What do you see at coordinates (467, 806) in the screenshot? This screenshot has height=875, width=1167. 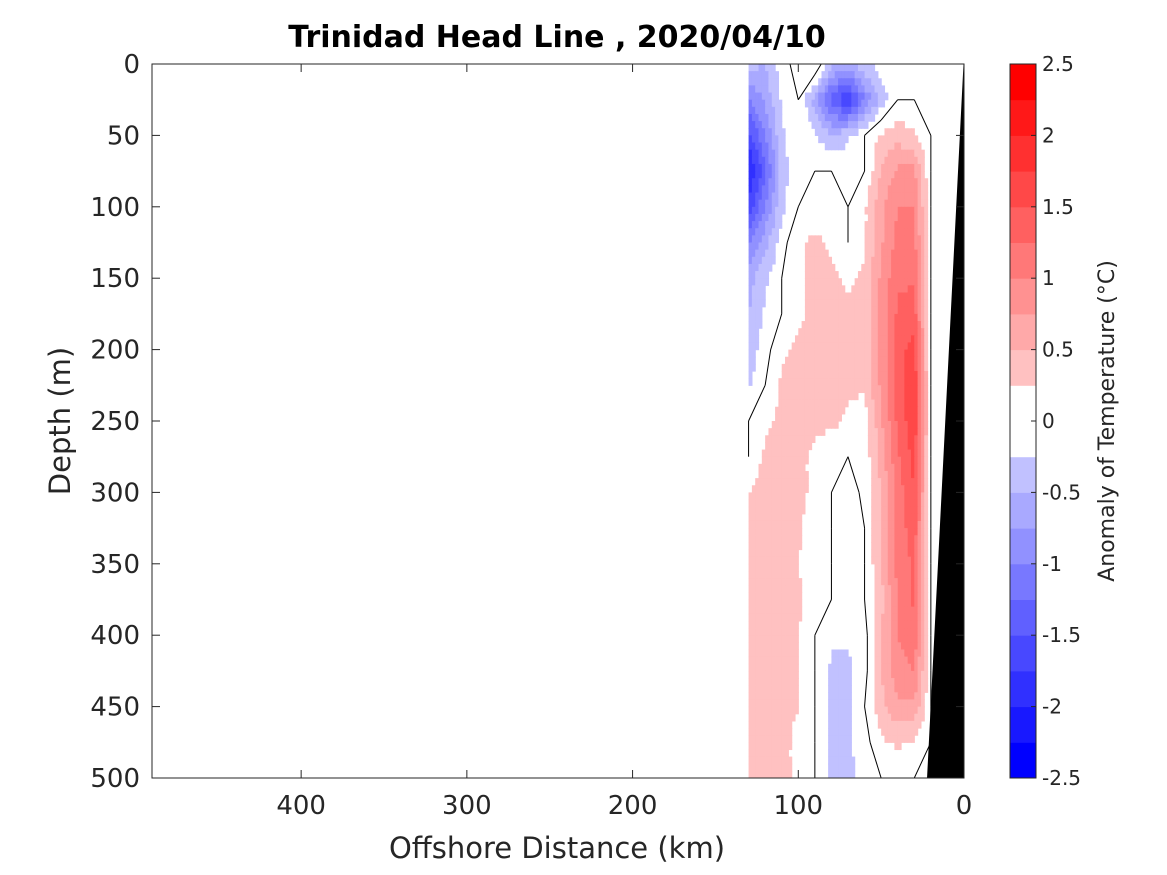 I see `x-tick-label: 300` at bounding box center [467, 806].